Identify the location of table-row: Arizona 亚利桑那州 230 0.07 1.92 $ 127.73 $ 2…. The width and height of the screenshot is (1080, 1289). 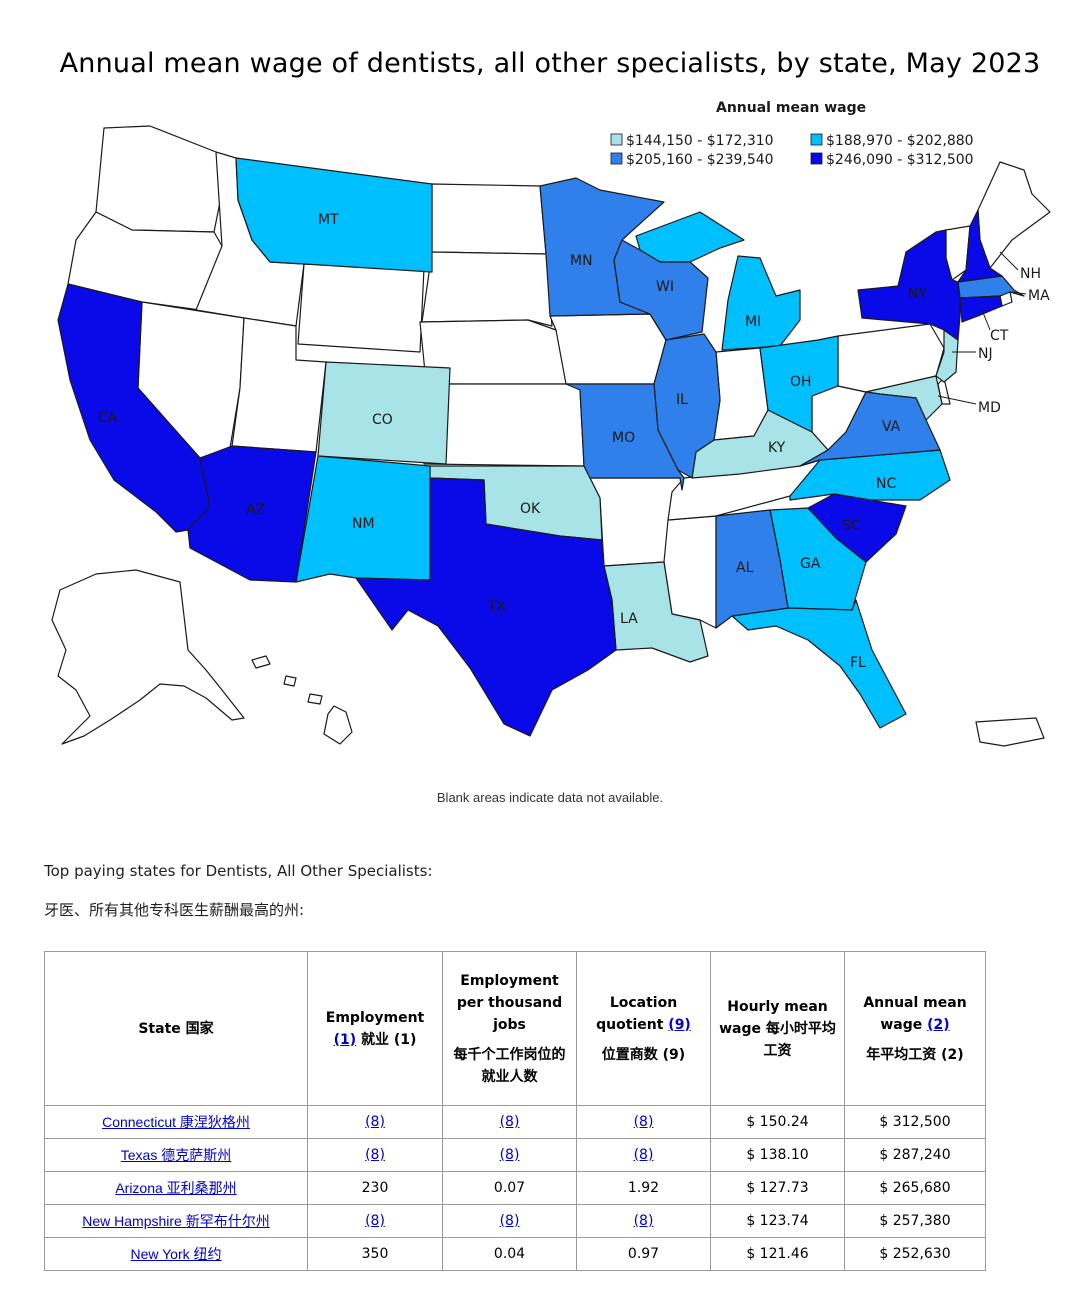
(515, 1188).